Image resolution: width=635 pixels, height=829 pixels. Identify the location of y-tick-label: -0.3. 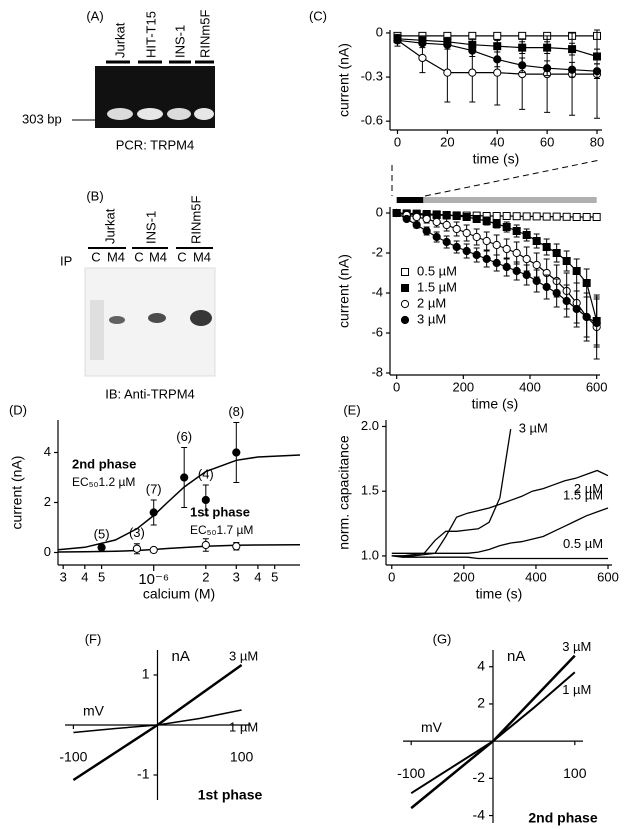
(372, 75).